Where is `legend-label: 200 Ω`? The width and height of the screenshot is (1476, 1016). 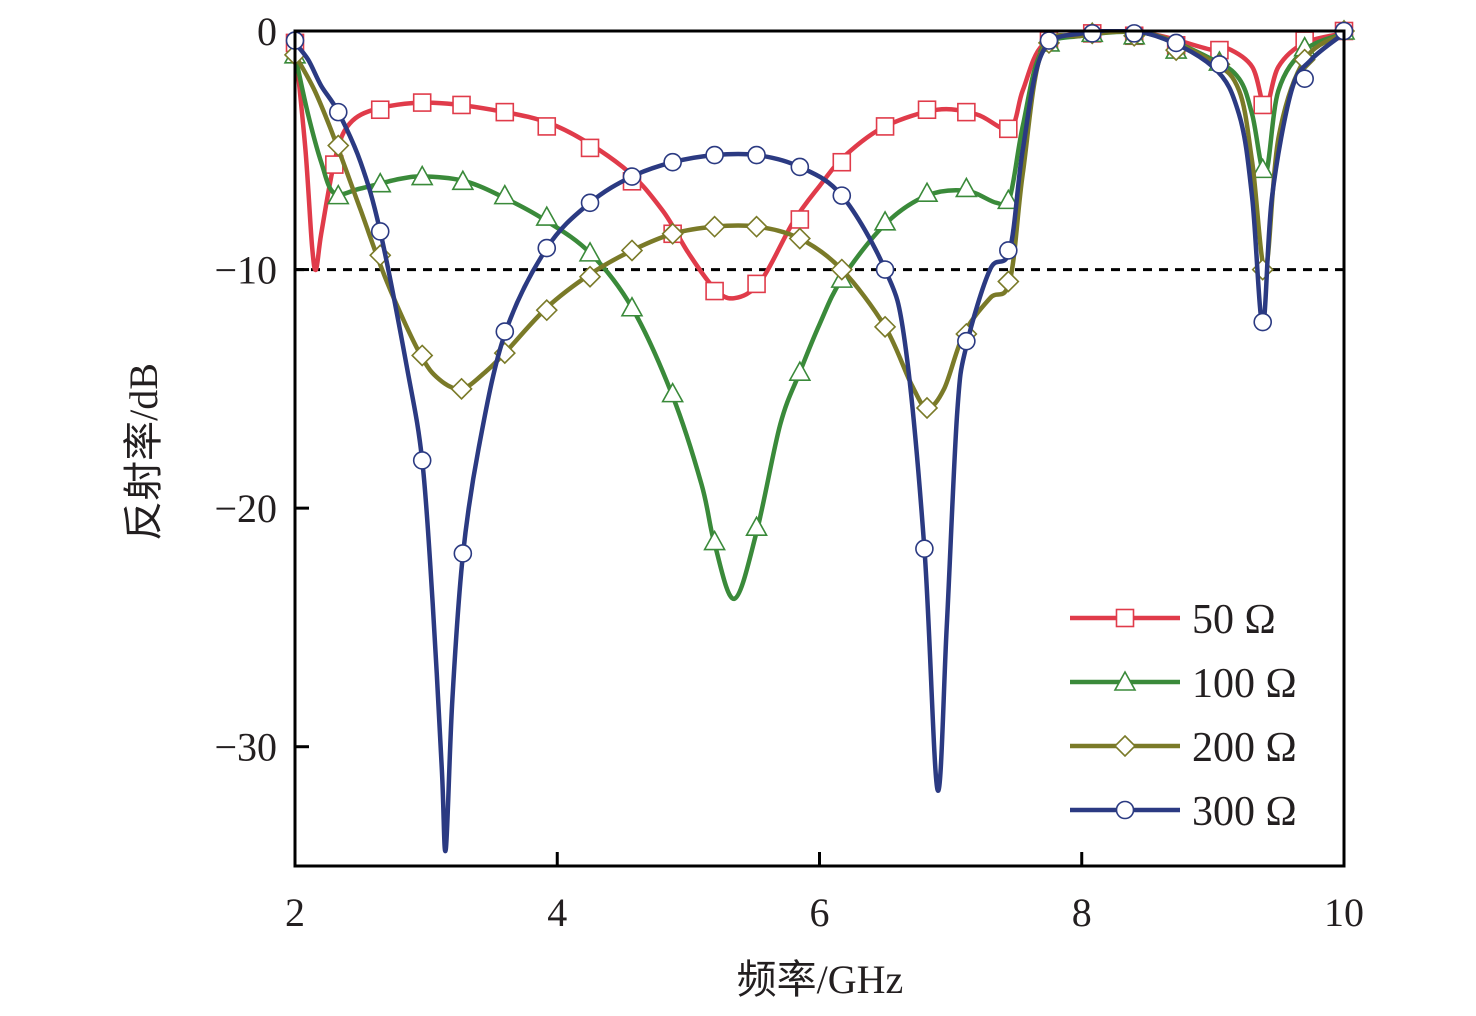 legend-label: 200 Ω is located at coordinates (1244, 748).